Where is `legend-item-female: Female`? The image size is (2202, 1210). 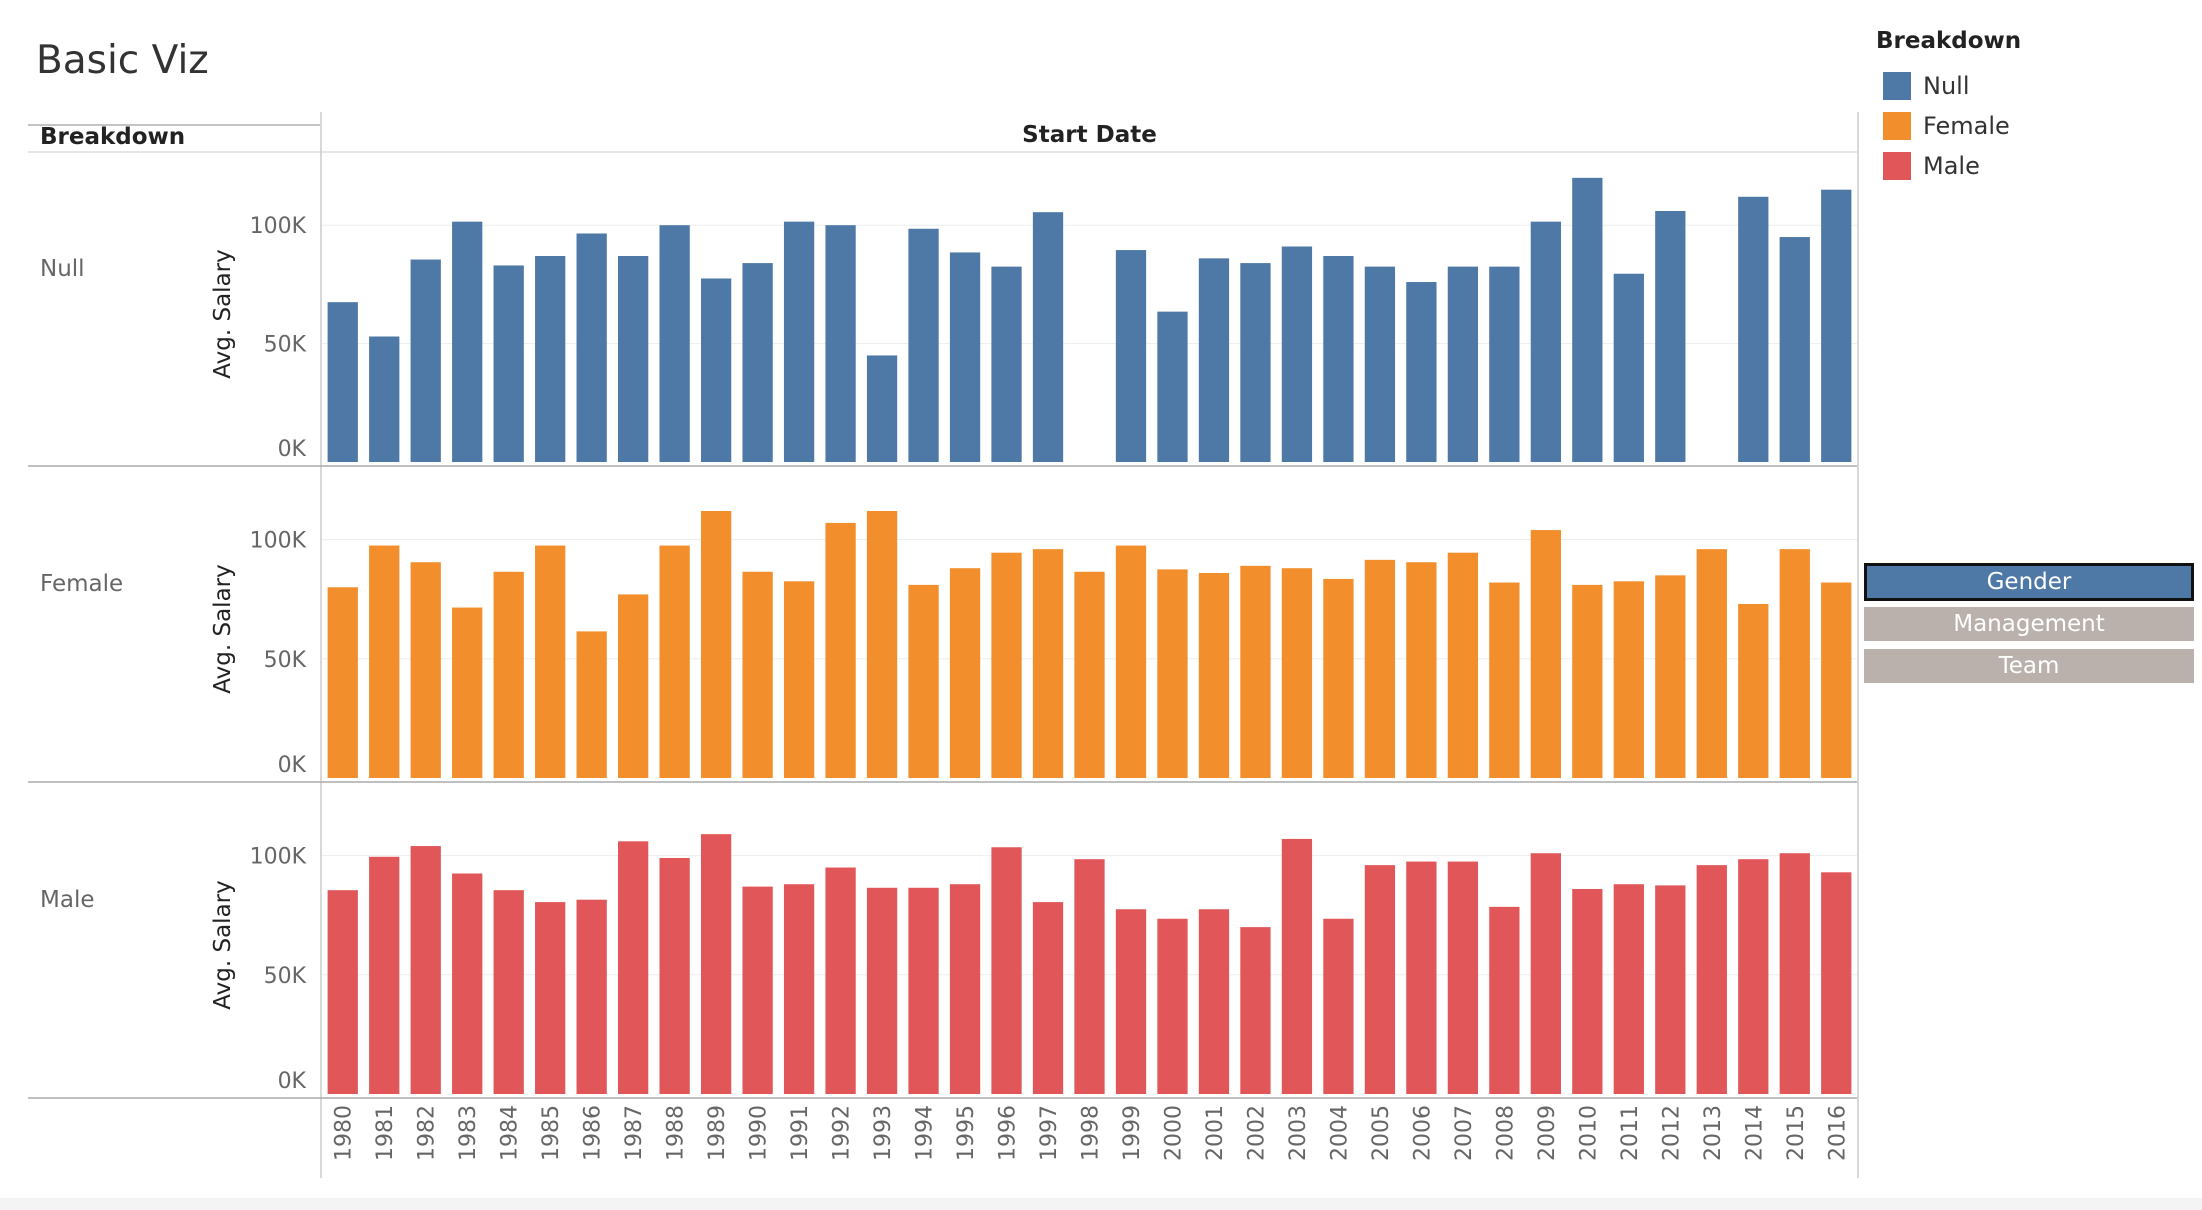
legend-item-female: Female is located at coordinates (1948, 126).